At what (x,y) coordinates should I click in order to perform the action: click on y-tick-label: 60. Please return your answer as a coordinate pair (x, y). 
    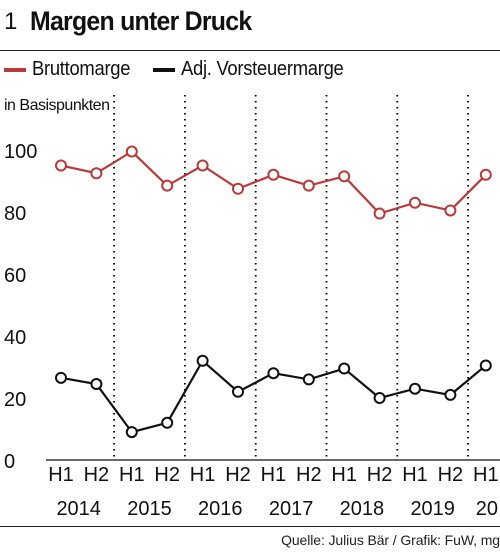
    Looking at the image, I should click on (15, 276).